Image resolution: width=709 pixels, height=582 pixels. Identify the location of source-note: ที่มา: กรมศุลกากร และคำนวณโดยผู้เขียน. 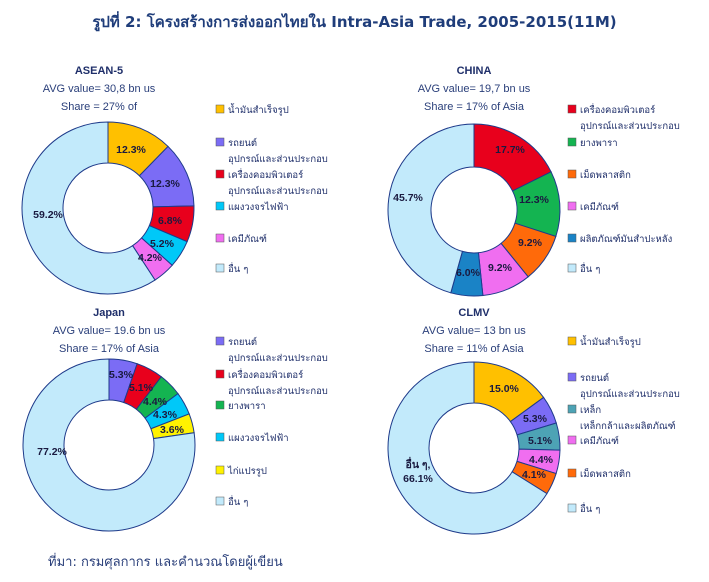
(165, 562).